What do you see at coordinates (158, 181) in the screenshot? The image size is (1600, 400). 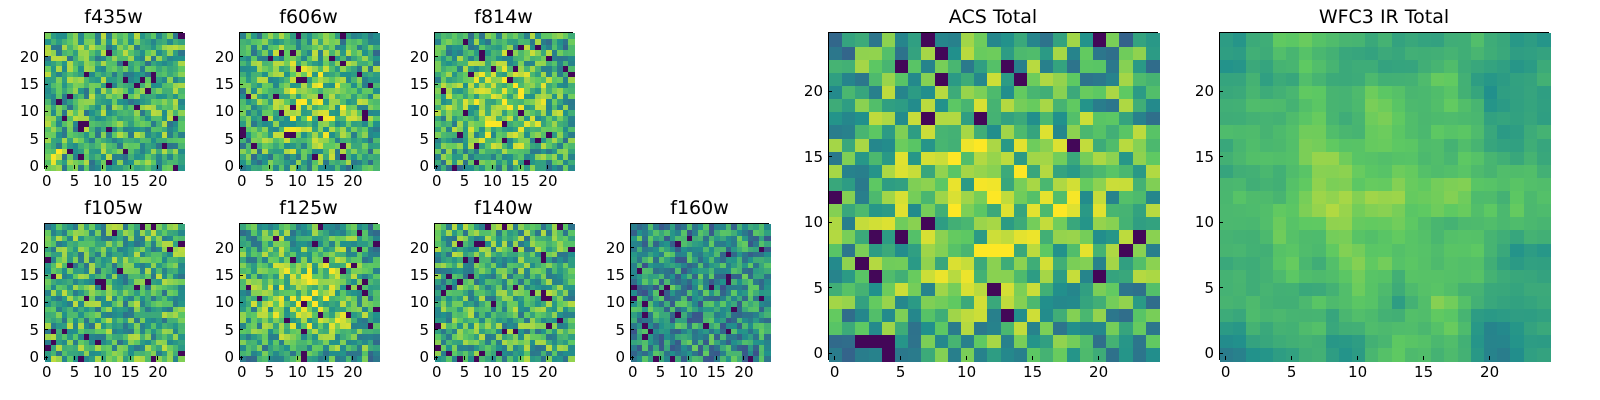 I see `x-tick-label: 20` at bounding box center [158, 181].